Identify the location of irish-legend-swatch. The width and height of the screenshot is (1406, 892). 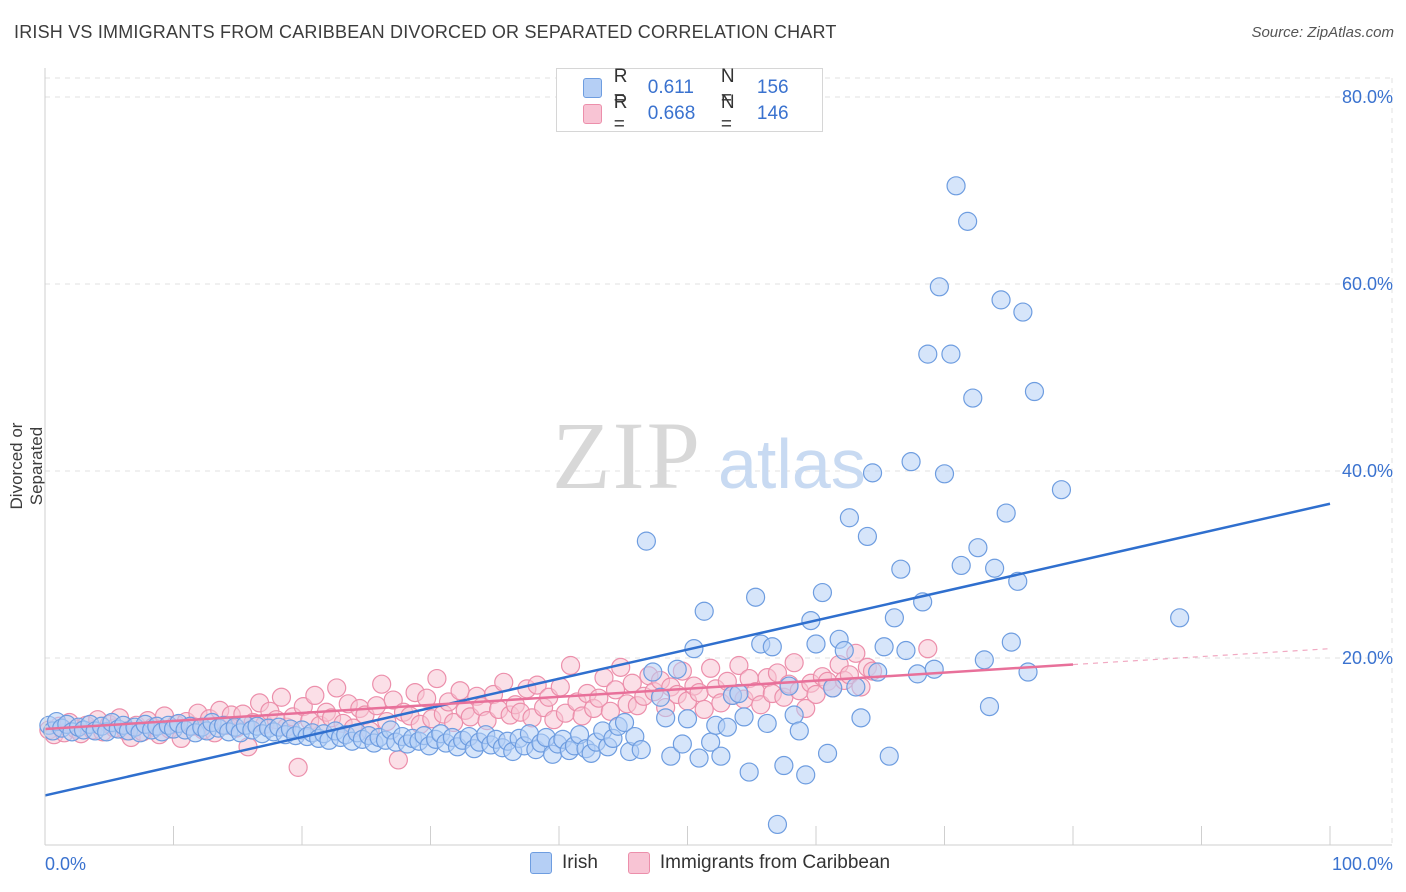
(541, 863).